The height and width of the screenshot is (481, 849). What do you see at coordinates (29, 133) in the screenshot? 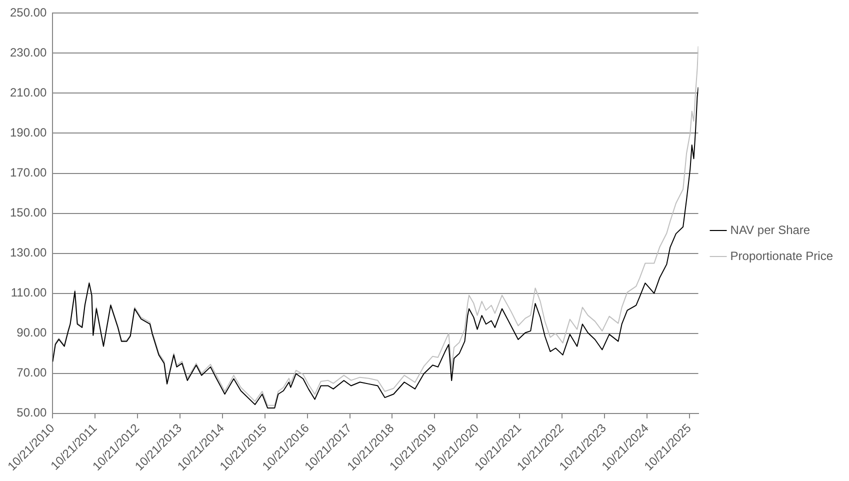
I see `y-tick-label: 190.00` at bounding box center [29, 133].